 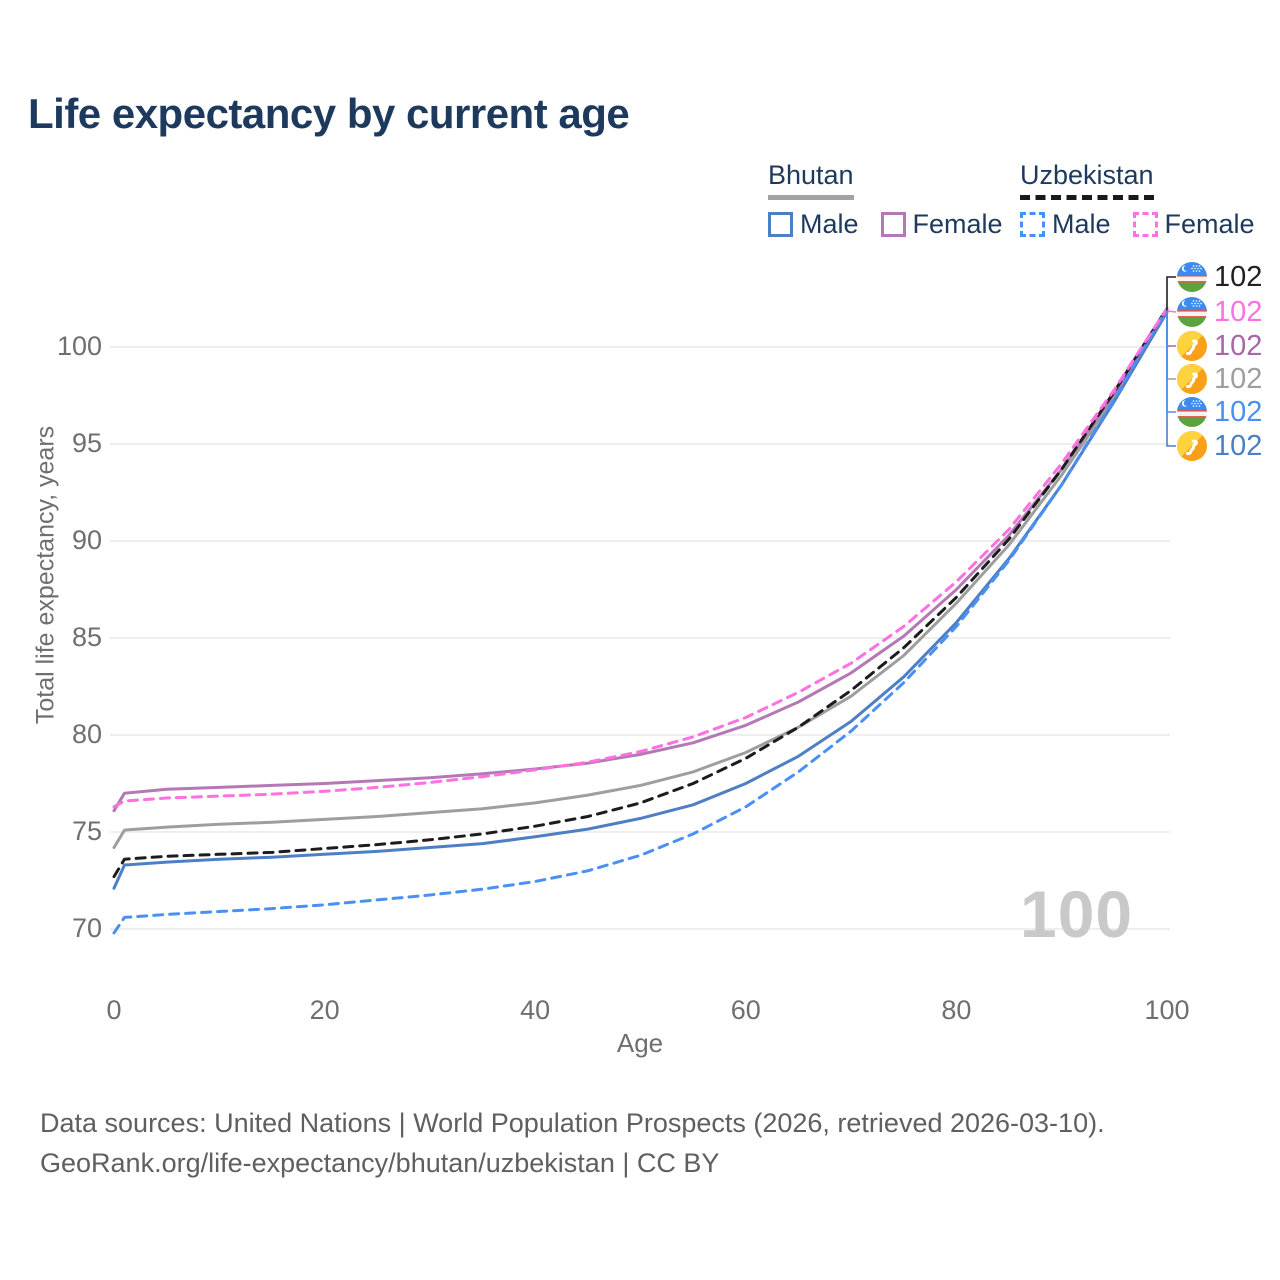 What do you see at coordinates (1171, 329) in the screenshot?
I see `leader-line-bhutan-female` at bounding box center [1171, 329].